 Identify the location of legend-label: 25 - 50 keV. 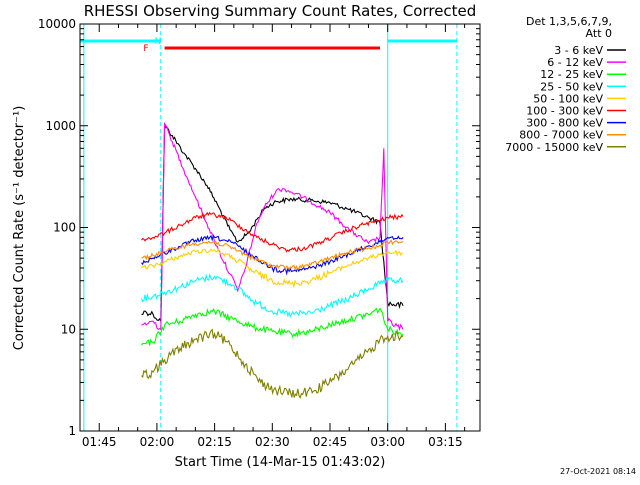
(571, 86).